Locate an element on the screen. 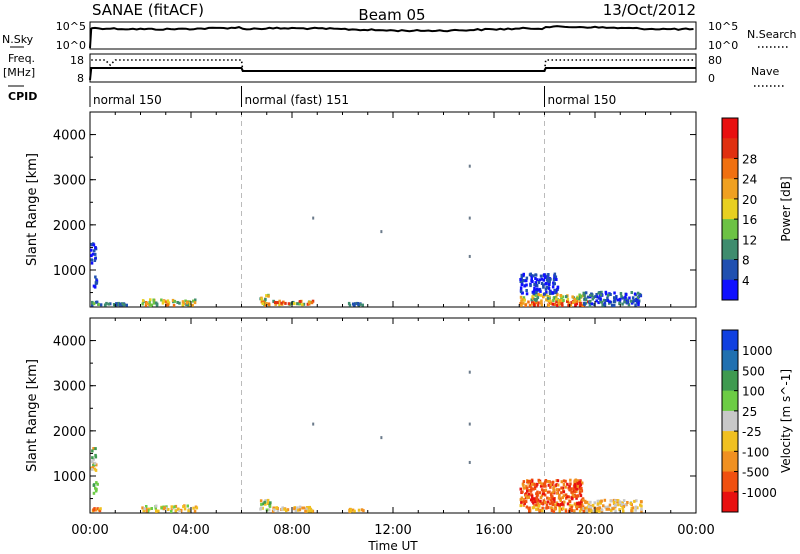 The image size is (800, 554). y-axis-label: Slant Range [km] is located at coordinates (32, 415).